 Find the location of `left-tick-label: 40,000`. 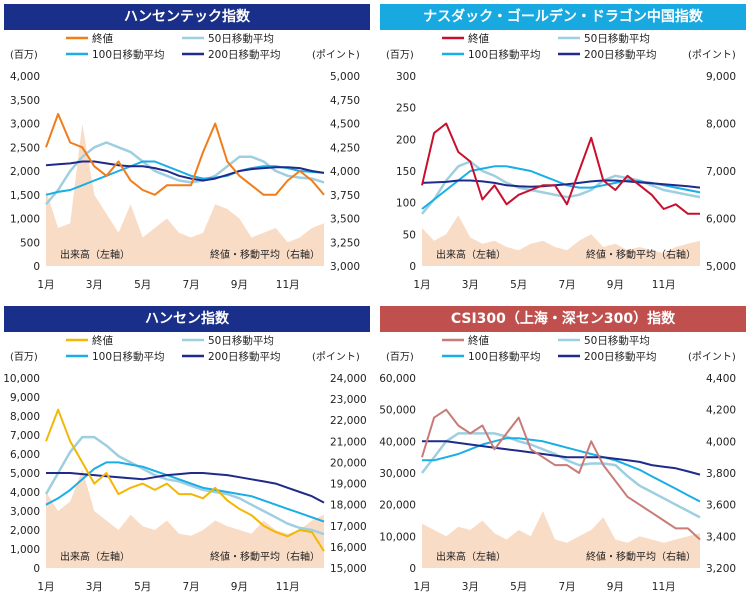

left-tick-label: 40,000 is located at coordinates (397, 442).